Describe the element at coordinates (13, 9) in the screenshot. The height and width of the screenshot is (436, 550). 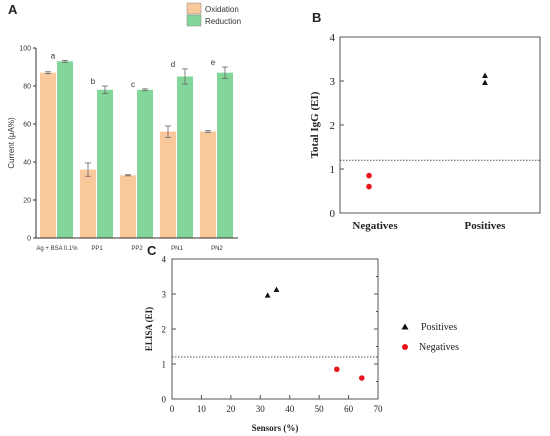
I see `panel-a-letter: A` at that location.